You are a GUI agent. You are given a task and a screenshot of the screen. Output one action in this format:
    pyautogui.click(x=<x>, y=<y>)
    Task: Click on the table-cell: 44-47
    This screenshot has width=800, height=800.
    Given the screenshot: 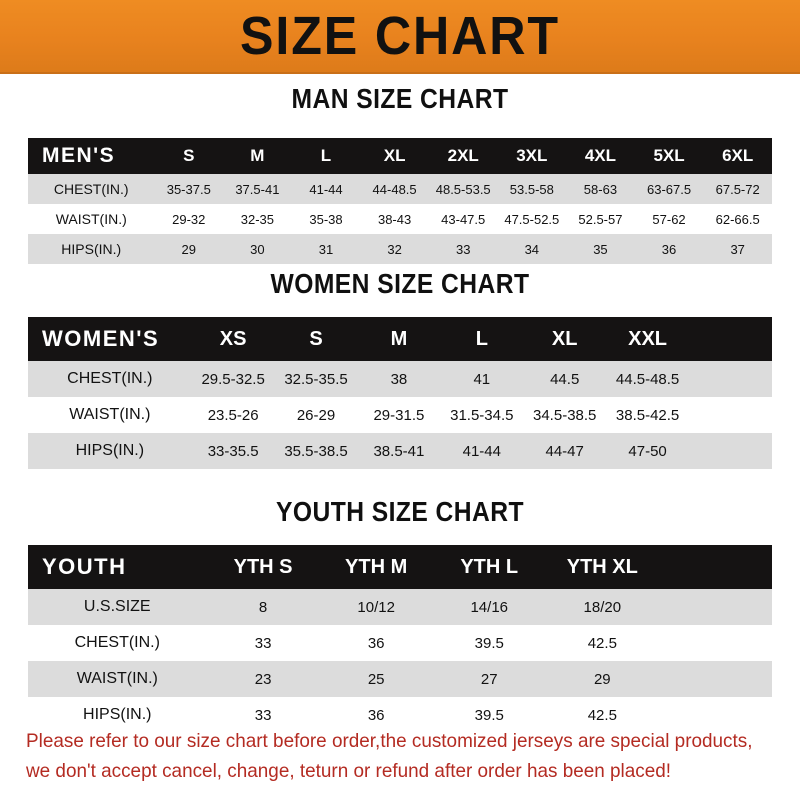 What is the action you would take?
    pyautogui.click(x=564, y=451)
    